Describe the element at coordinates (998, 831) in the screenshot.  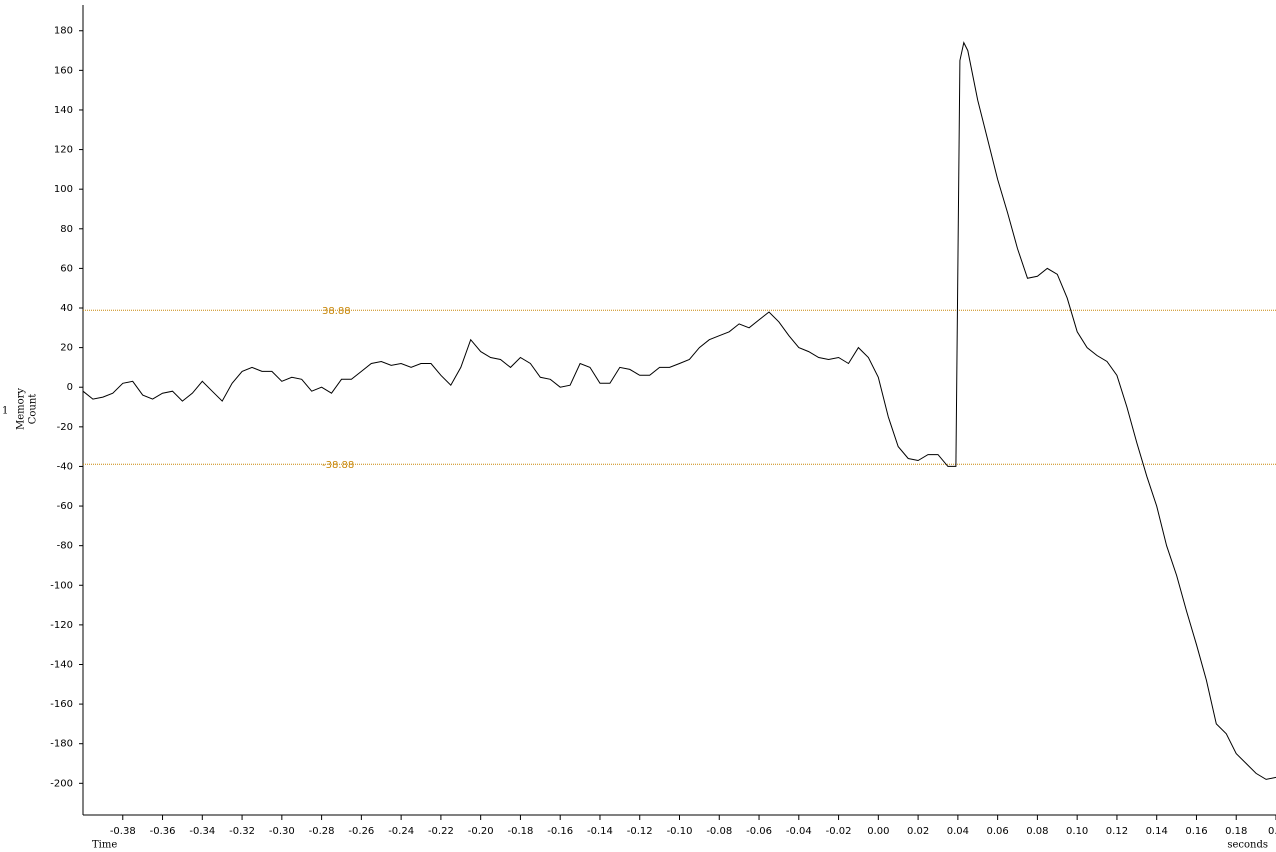
I see `x-tick-label: 0.06` at that location.